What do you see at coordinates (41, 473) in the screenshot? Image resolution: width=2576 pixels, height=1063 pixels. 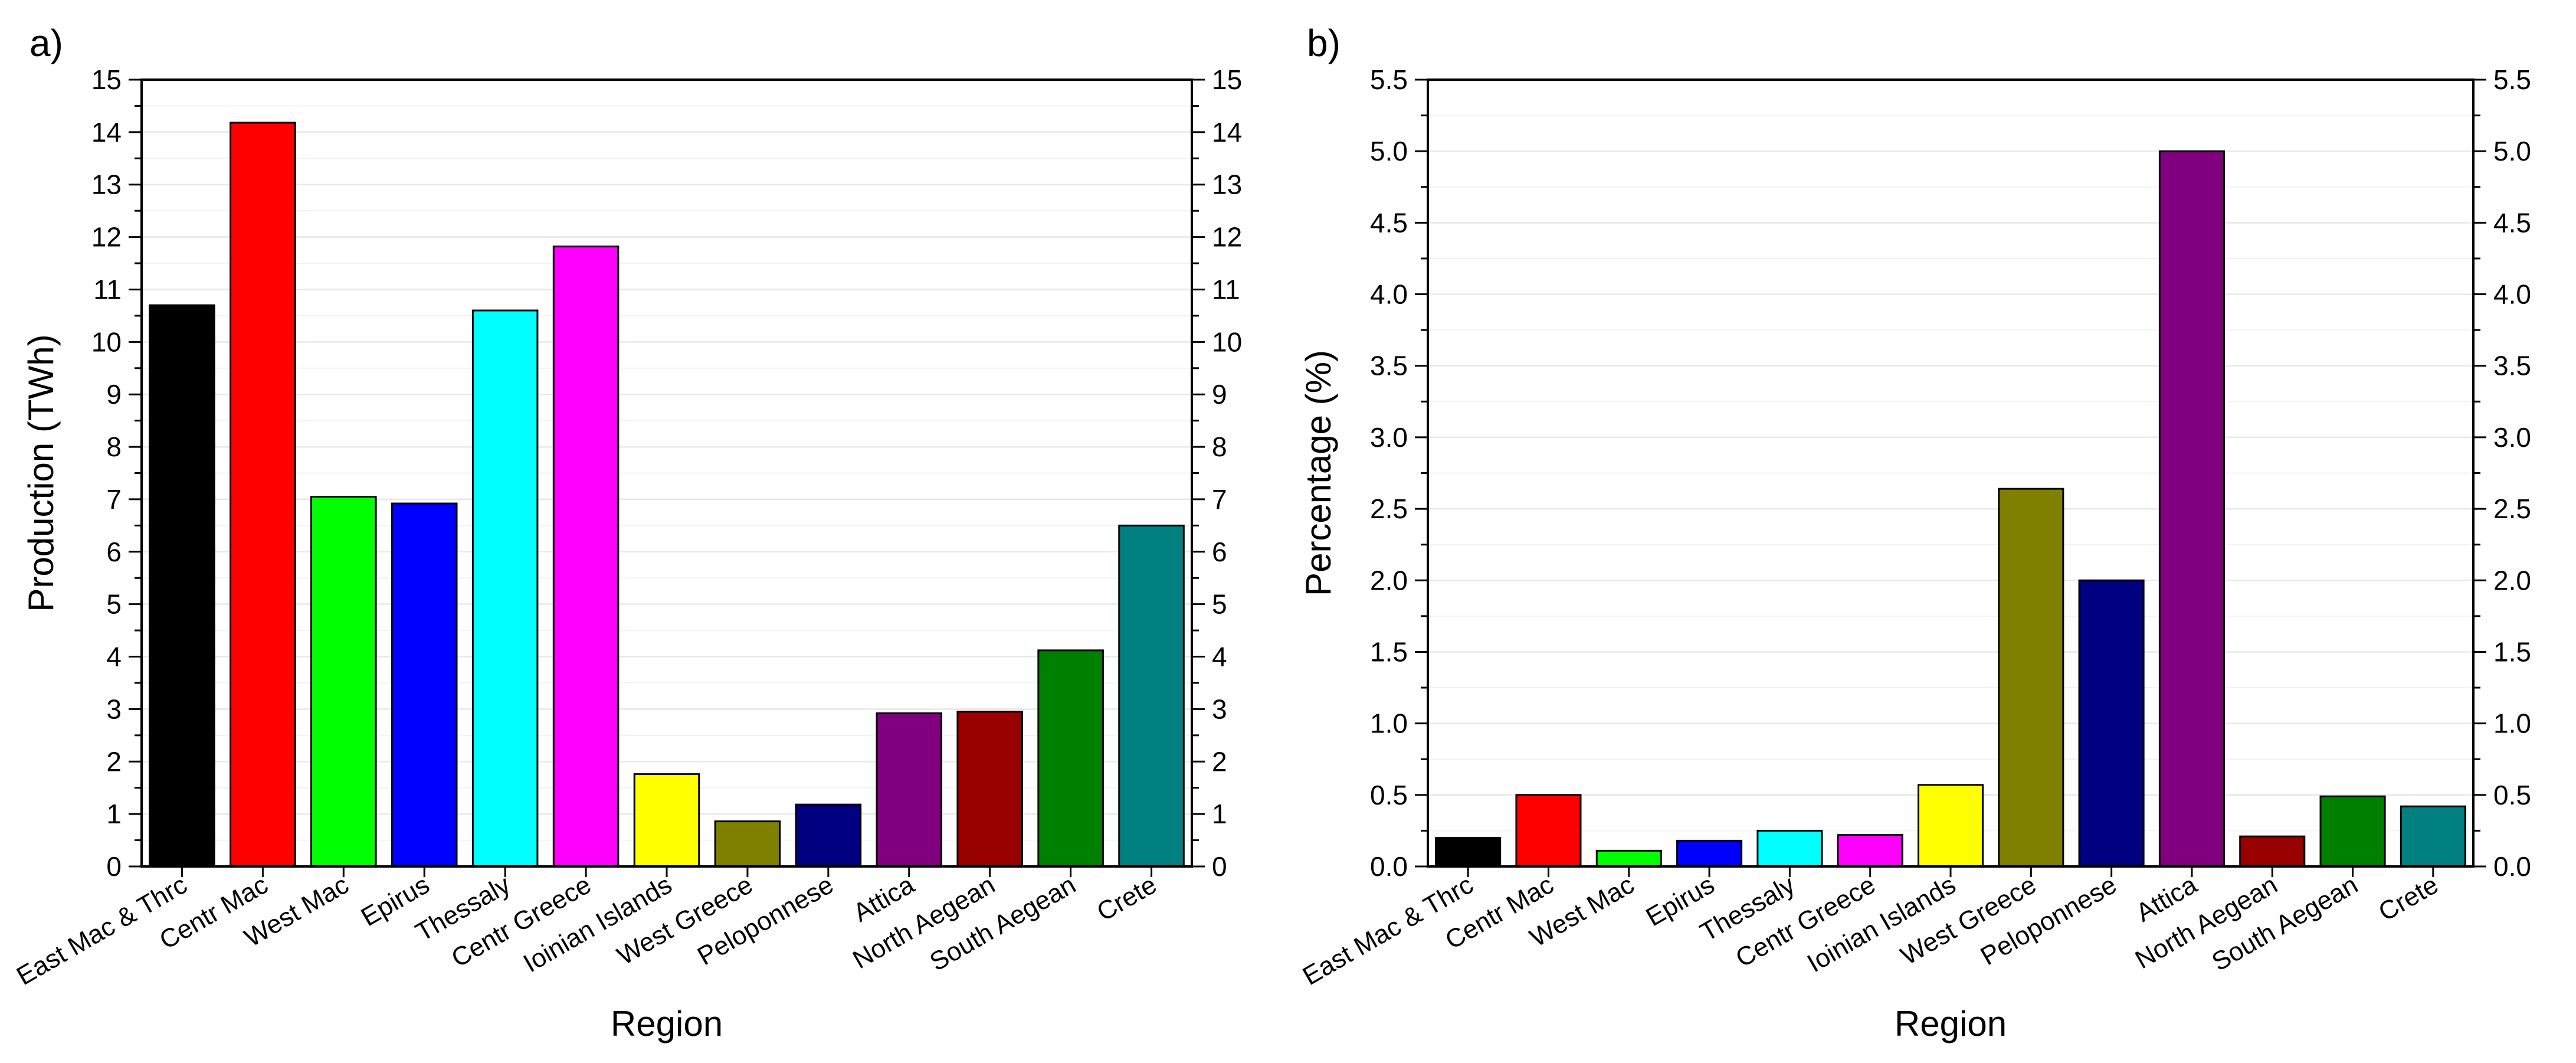 I see `y-axis-title: Production (TWh)` at bounding box center [41, 473].